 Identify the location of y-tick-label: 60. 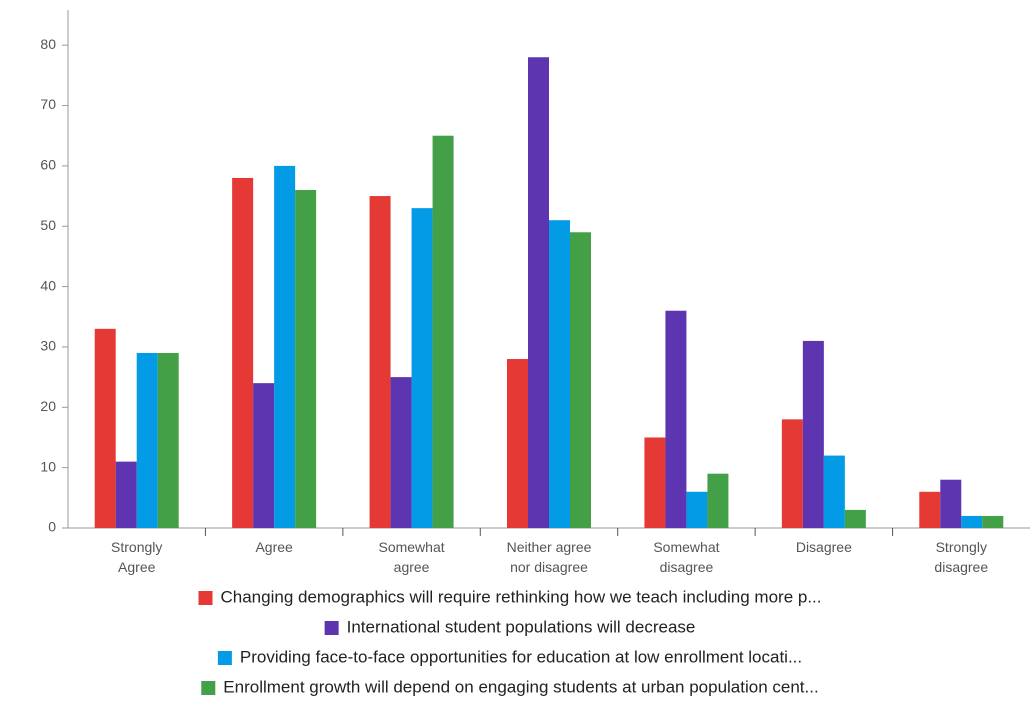
(48, 165).